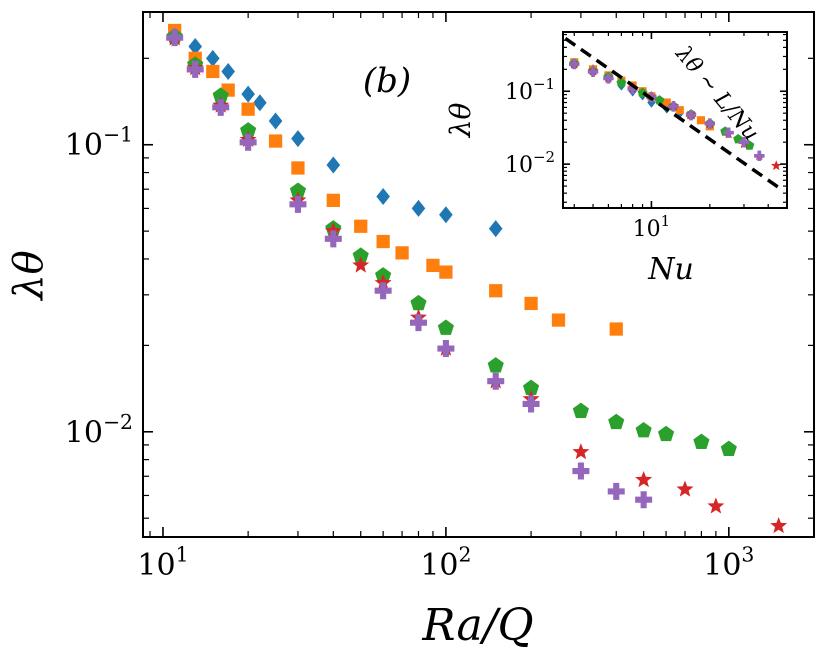 This screenshot has width=830, height=651. I want to click on inset-ticks: 10¹ 10⁻² 10⁻¹, so click(646, 137).